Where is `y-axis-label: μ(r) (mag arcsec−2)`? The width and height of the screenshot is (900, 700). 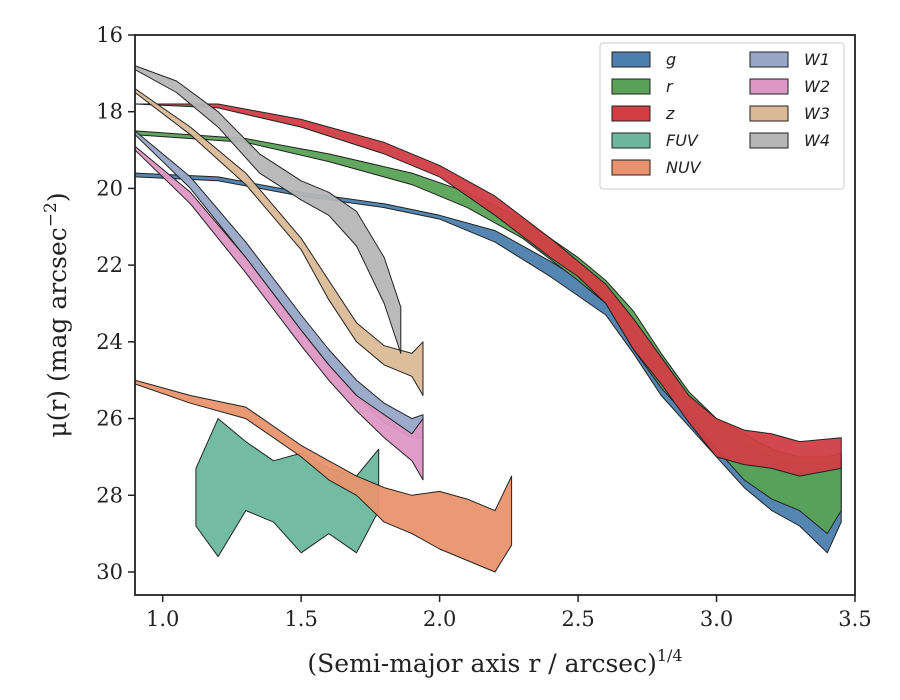
y-axis-label: μ(r) (mag arcsec−2) is located at coordinates (56, 314).